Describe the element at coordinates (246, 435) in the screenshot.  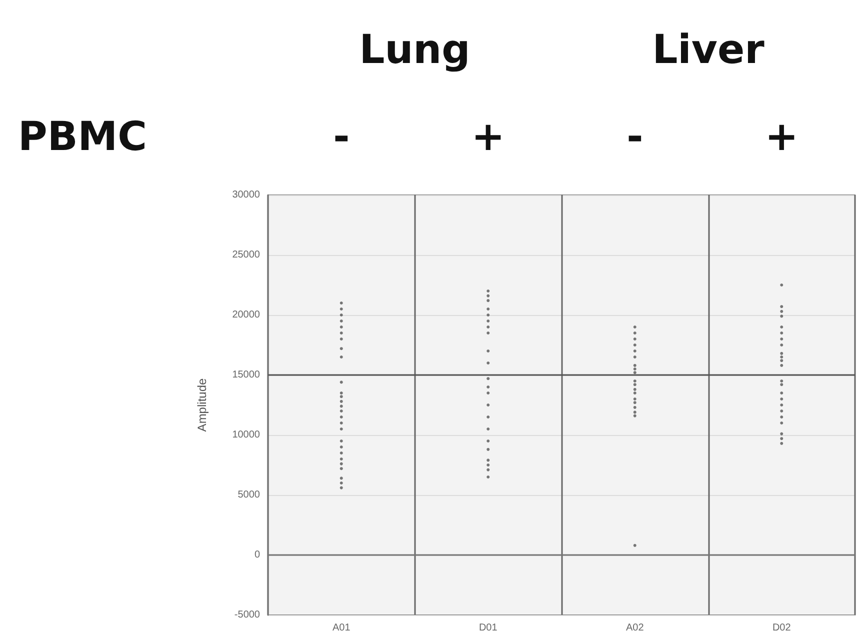
I see `y-tick-label: 10000` at that location.